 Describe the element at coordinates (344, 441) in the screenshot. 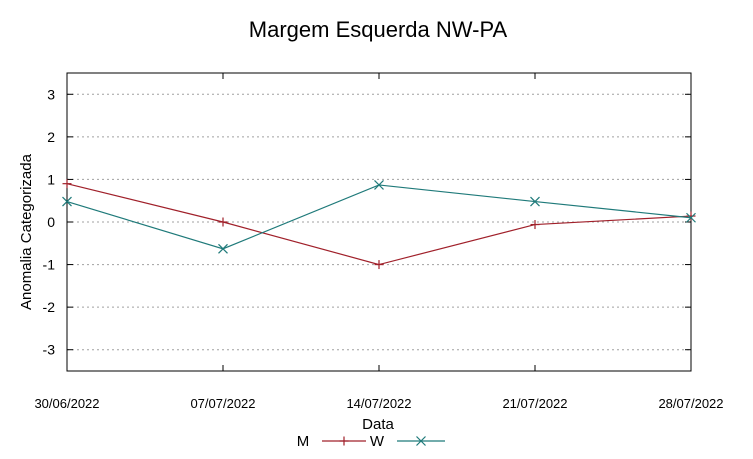

I see `legend-marker-m` at that location.